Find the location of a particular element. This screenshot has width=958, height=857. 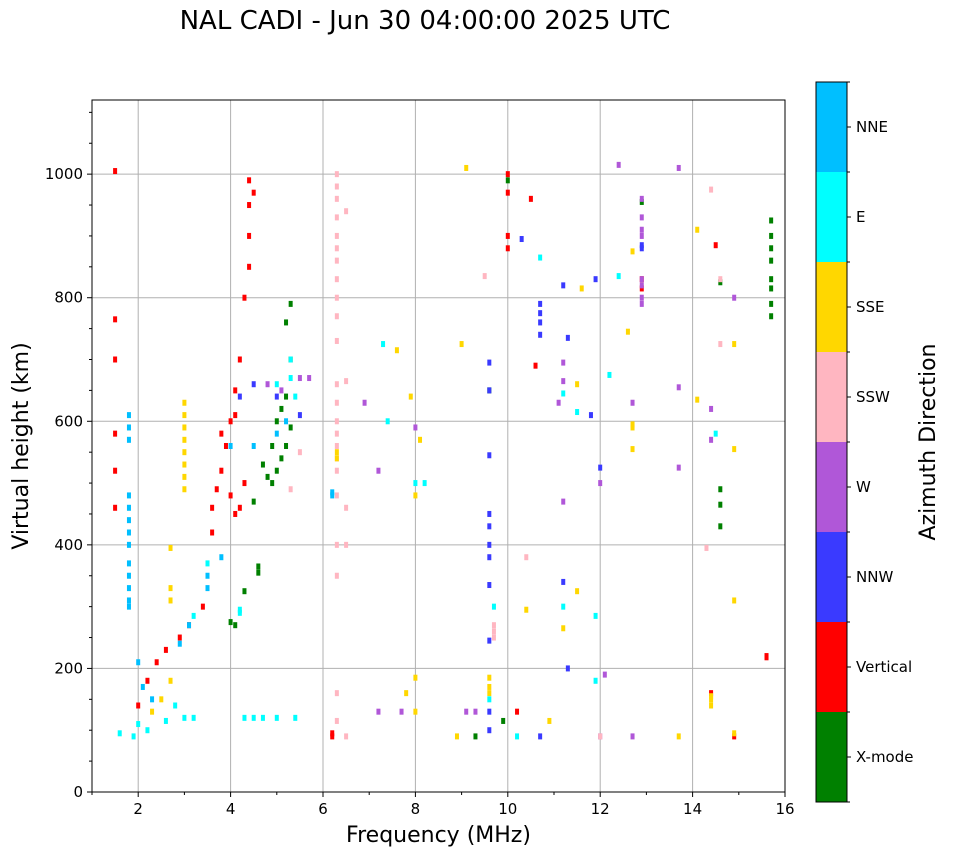

colorbar-frame is located at coordinates (831, 442).